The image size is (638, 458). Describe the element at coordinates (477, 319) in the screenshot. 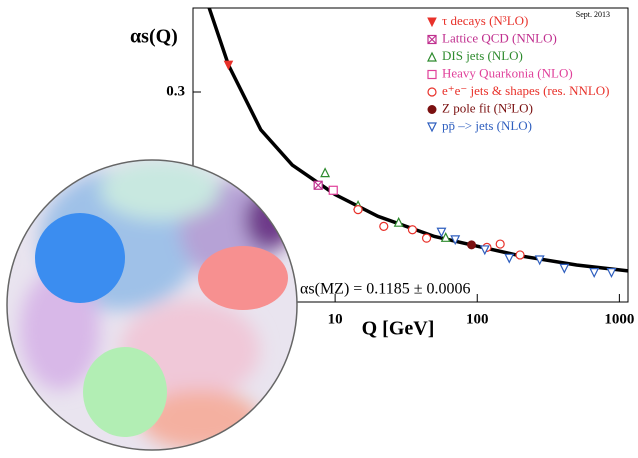

I see `x-tick-label: 100` at that location.